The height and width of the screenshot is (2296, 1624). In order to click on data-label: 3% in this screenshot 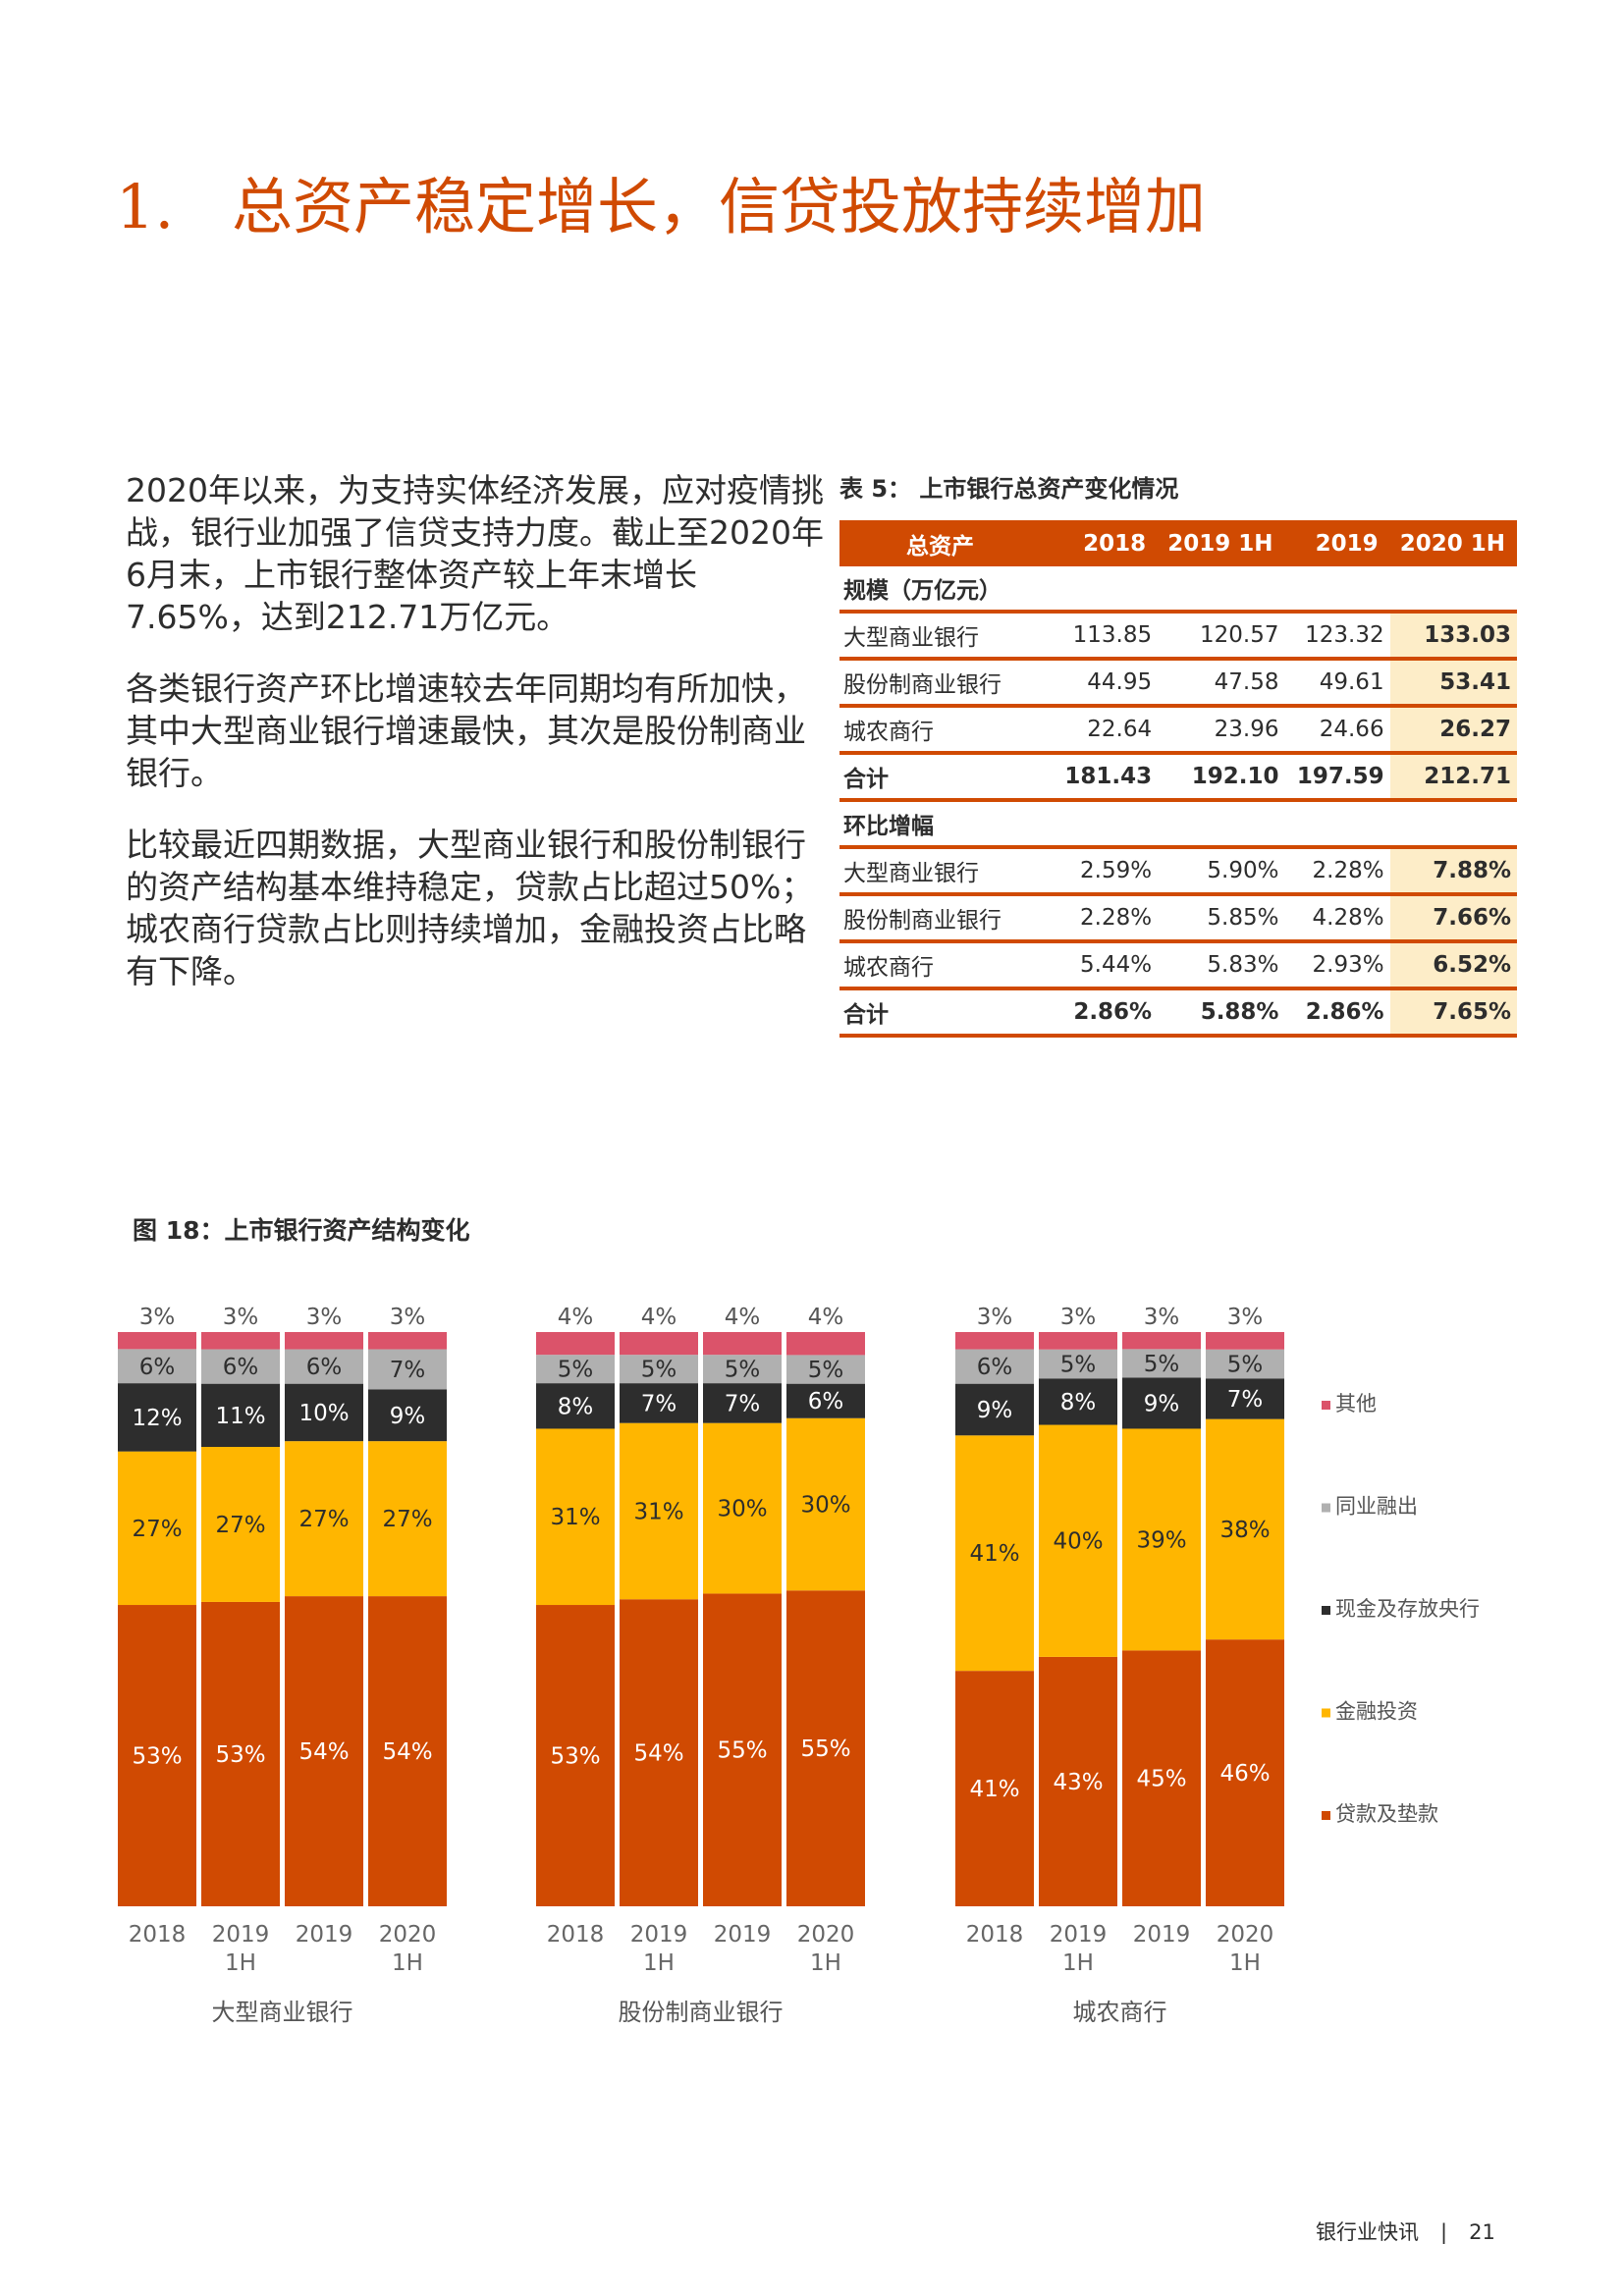, I will do `click(995, 1318)`.